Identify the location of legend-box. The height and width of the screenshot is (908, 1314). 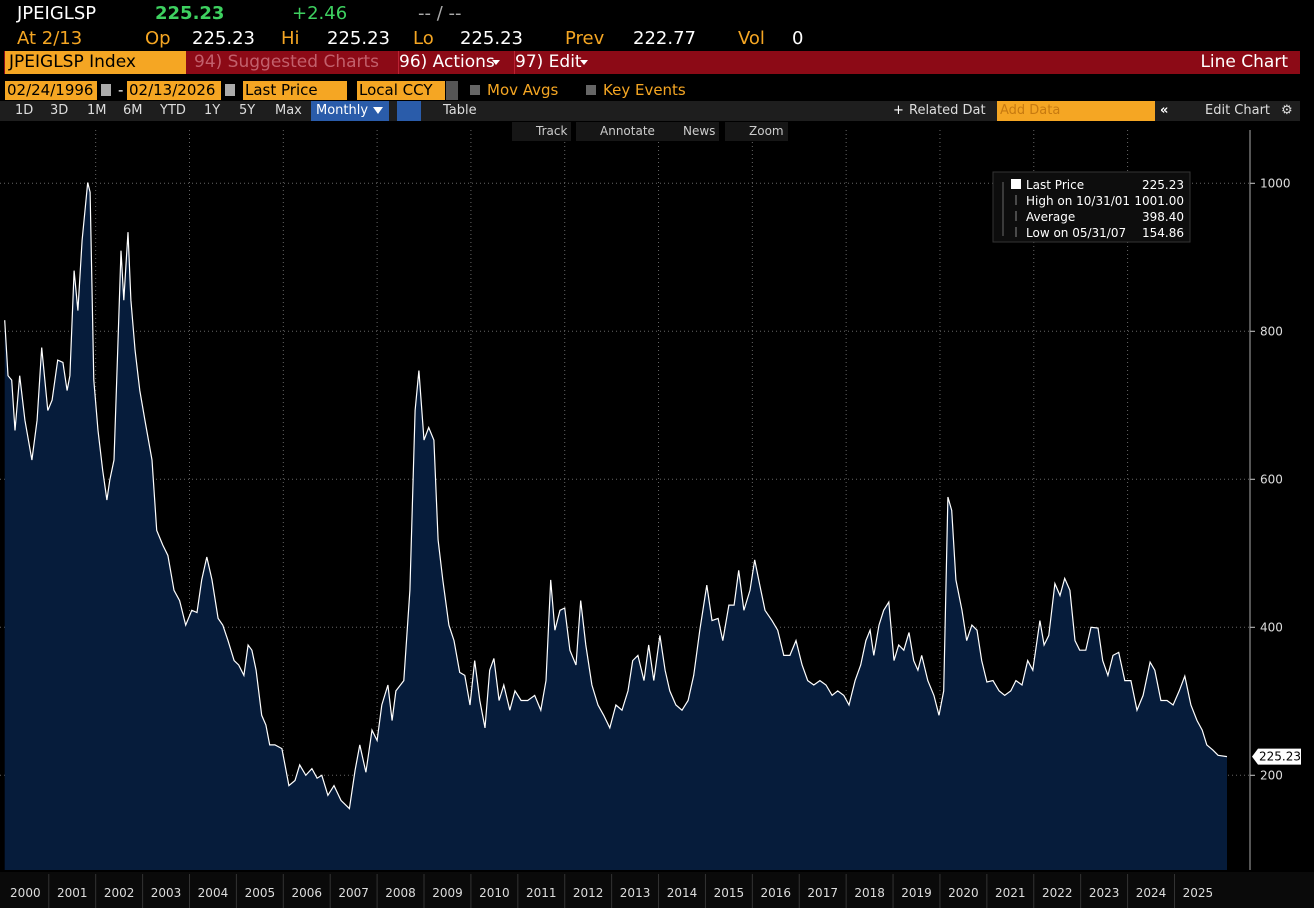
(1091, 207).